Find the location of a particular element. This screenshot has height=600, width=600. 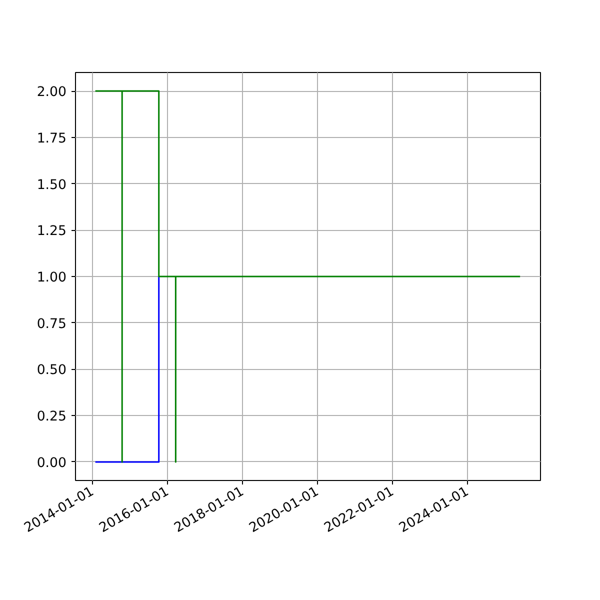

y-tick-label: 1.50 is located at coordinates (51, 185).